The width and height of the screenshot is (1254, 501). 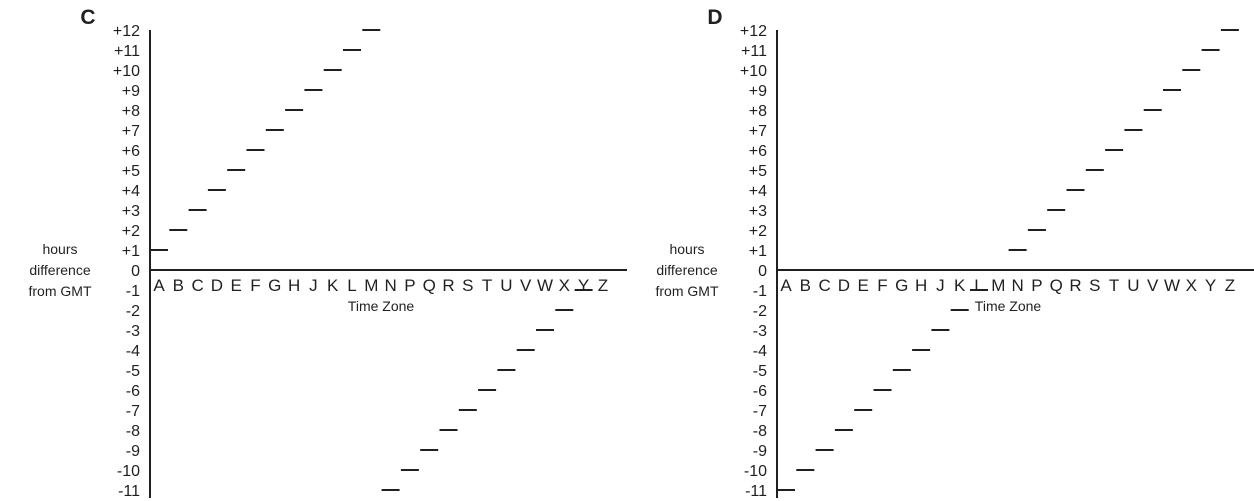 I want to click on chart-d-category-label: M, so click(x=998, y=285).